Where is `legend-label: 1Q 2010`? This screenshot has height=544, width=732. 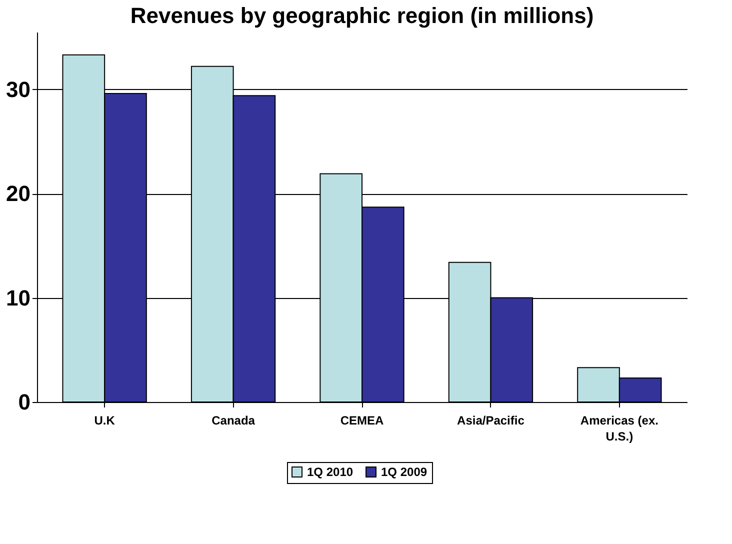
legend-label: 1Q 2010 is located at coordinates (330, 472).